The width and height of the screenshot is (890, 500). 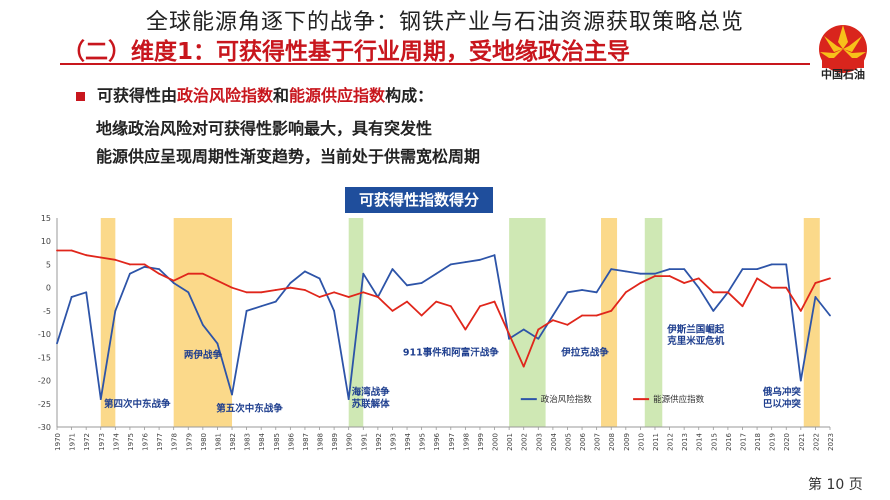 I want to click on event-annotation: 第四次中东战争, so click(x=137, y=404).